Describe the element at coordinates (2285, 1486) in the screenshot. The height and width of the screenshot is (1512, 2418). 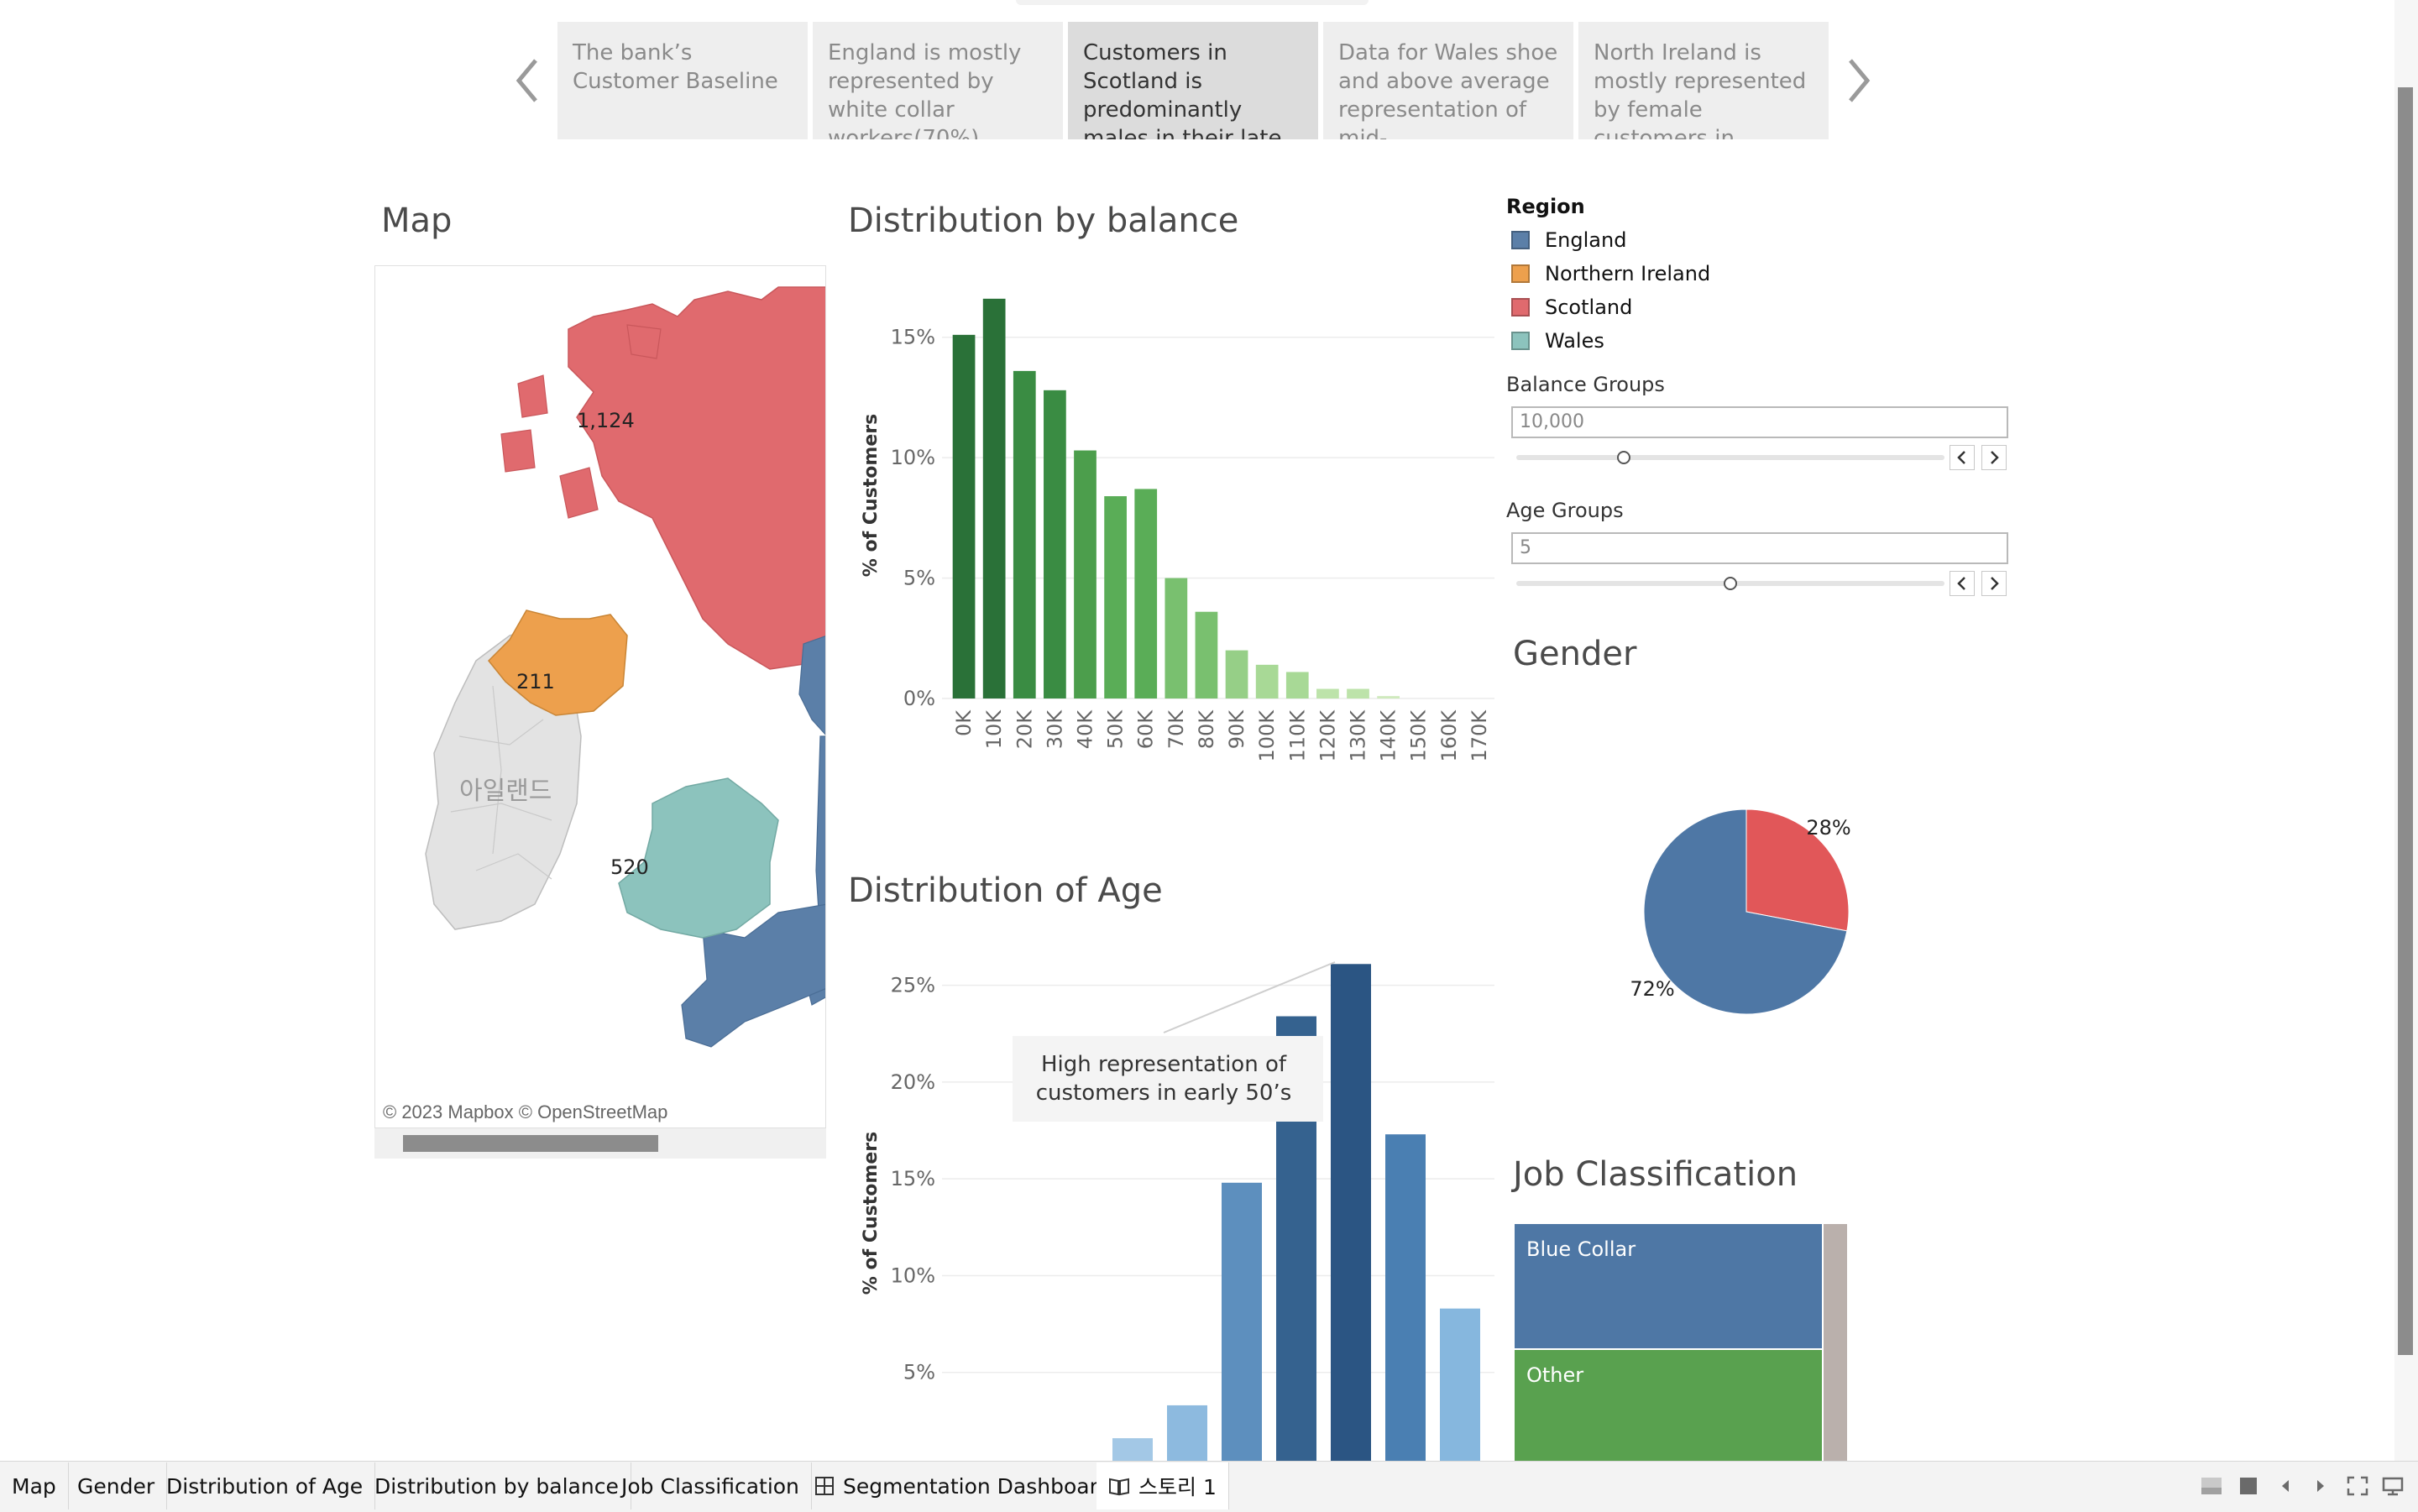
I see `prev-sheet-icon` at that location.